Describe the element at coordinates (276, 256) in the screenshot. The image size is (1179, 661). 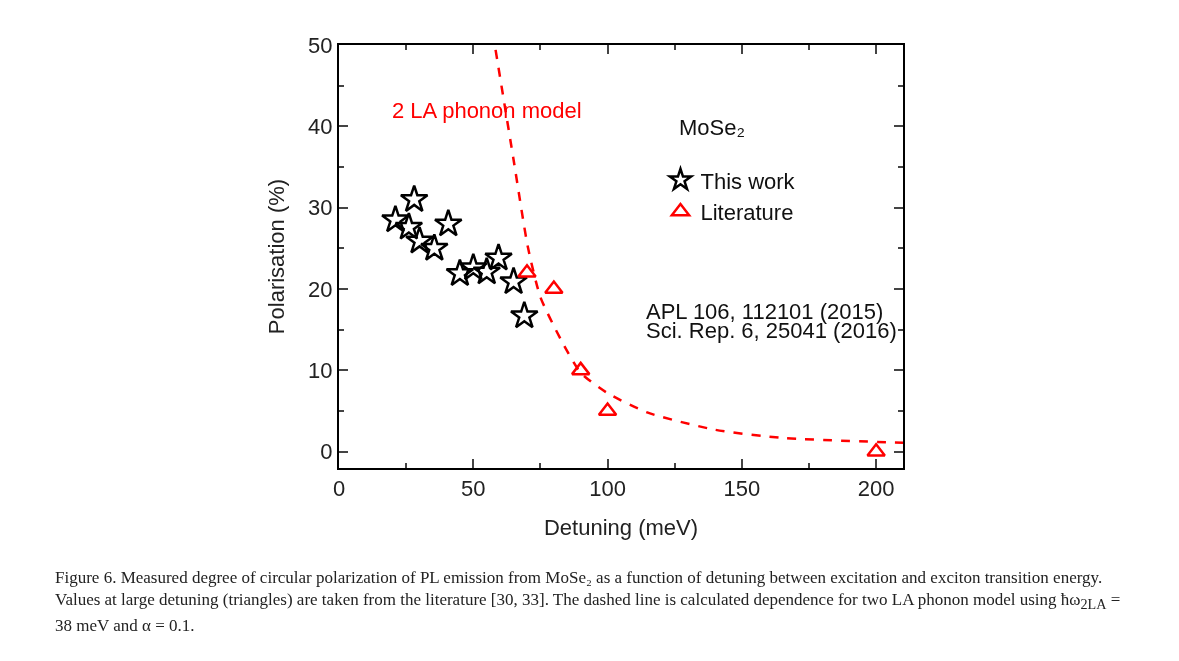
I see `y-axis-title: Polarisation (%)` at that location.